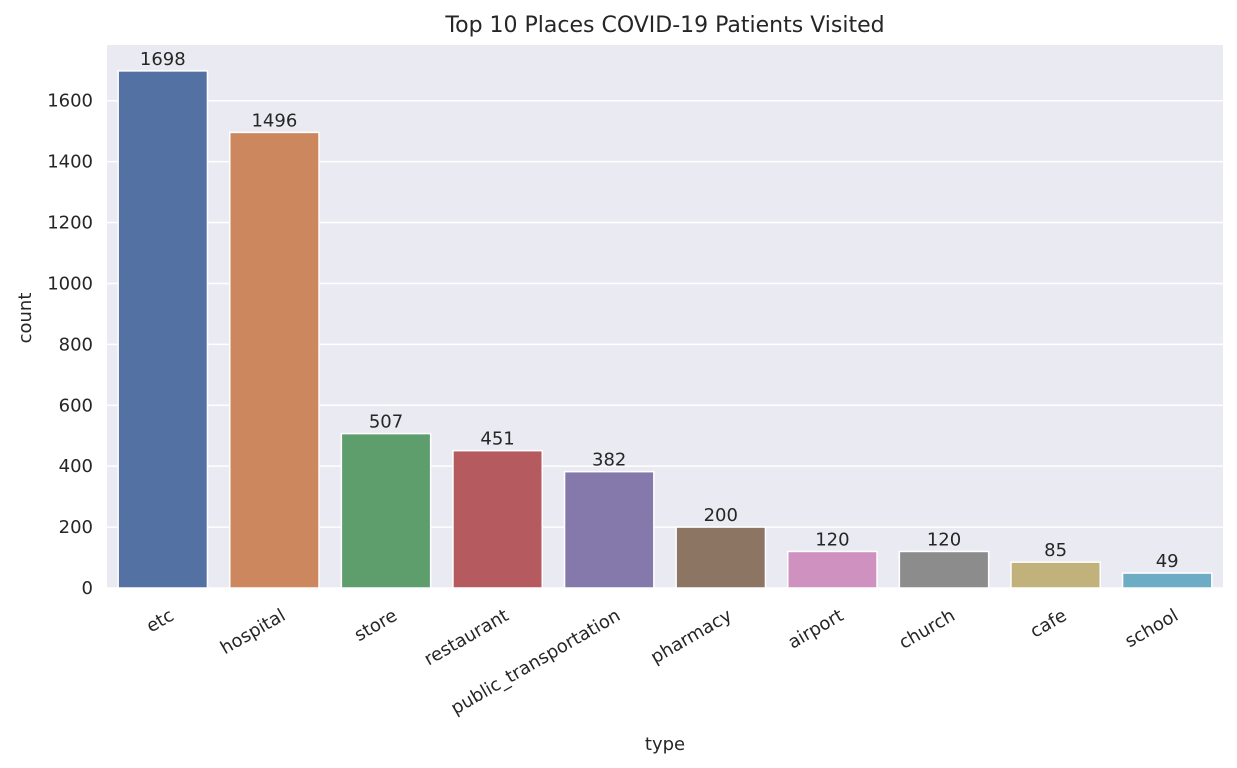  Describe the element at coordinates (609, 460) in the screenshot. I see `data-label: 382` at that location.